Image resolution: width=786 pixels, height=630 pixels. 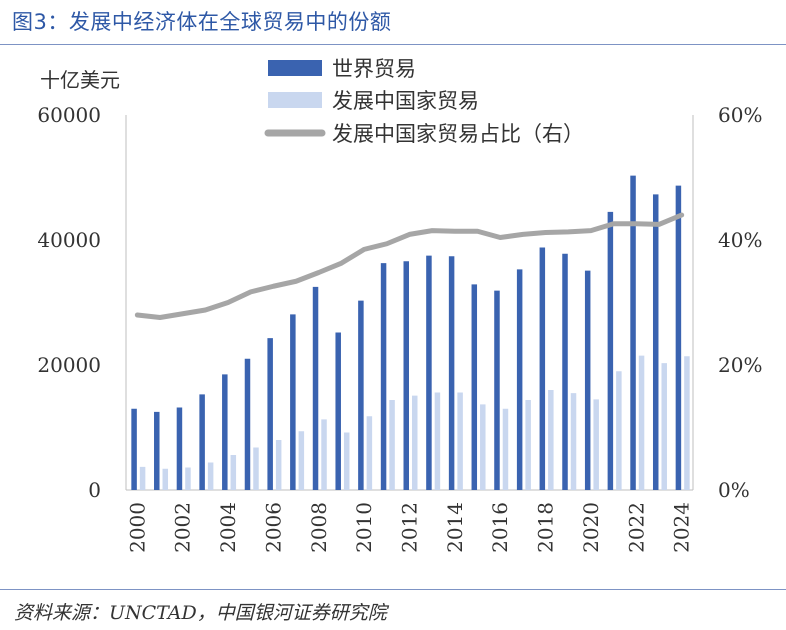 What do you see at coordinates (278, 465) in the screenshot?
I see `bar-developing-trade-2006` at bounding box center [278, 465].